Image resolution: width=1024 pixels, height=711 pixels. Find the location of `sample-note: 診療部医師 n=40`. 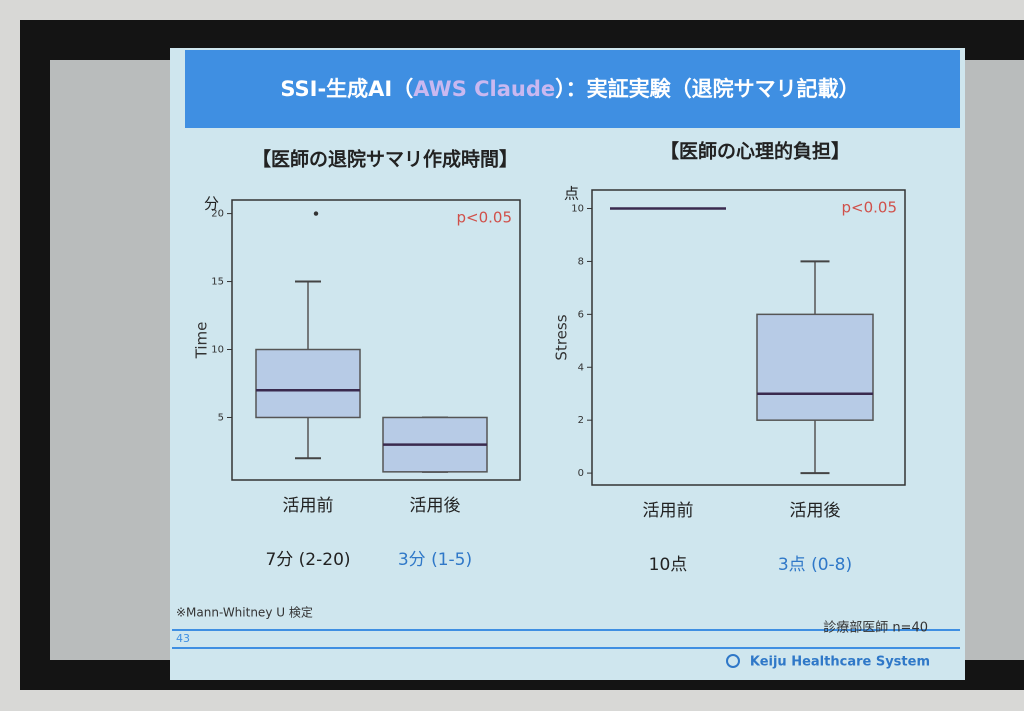

sample-note: 診療部医師 n=40 is located at coordinates (875, 628).